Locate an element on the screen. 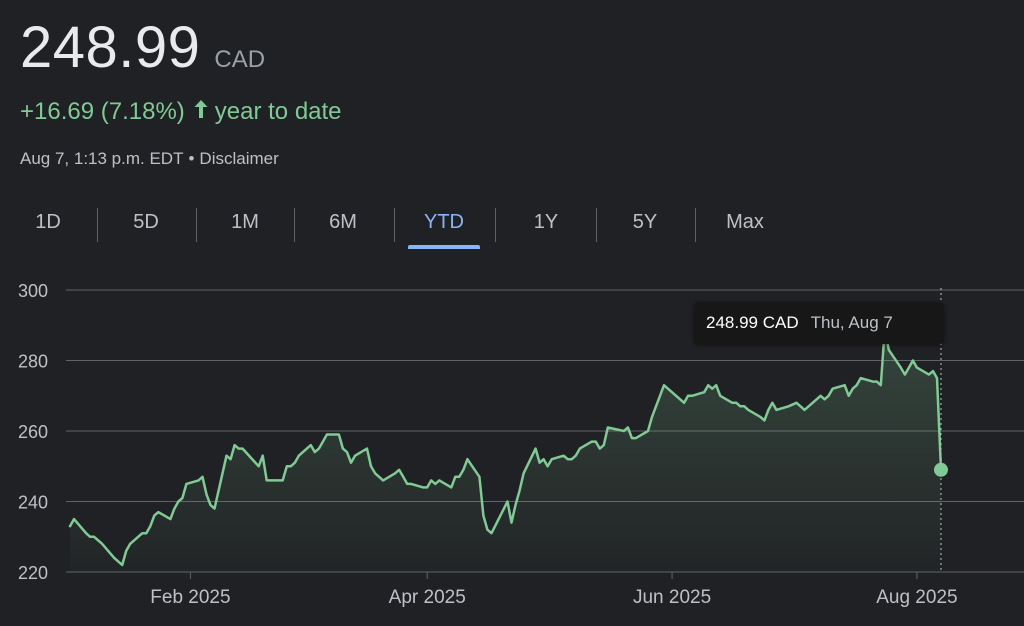  y-tick-label: 240 is located at coordinates (33, 503).